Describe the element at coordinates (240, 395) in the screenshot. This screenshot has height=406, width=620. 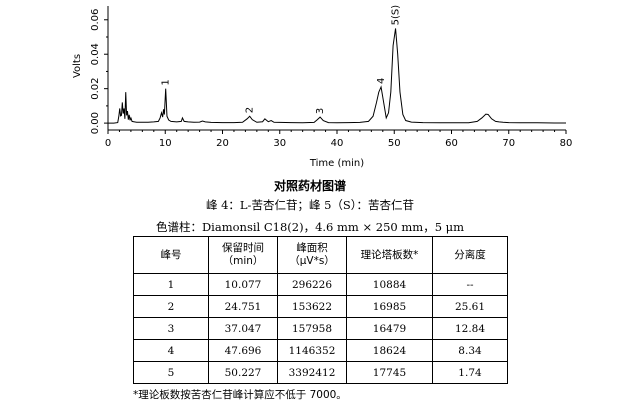
I see `table-footnote: *理论板数按苦杏仁苷峰计算应不低于 7000。` at that location.